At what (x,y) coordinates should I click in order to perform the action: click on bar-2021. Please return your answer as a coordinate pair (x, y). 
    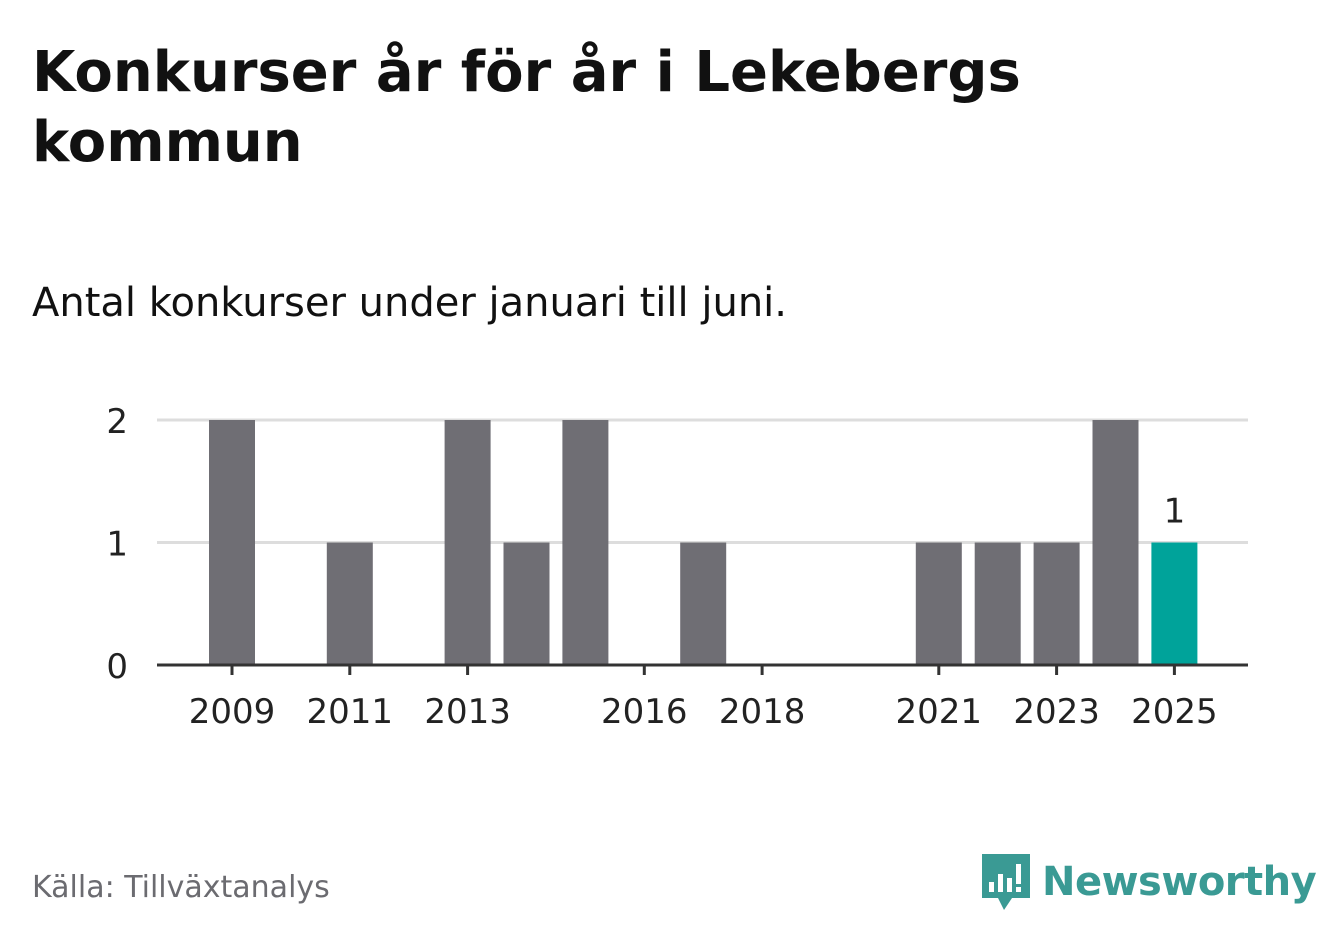
    Looking at the image, I should click on (938, 603).